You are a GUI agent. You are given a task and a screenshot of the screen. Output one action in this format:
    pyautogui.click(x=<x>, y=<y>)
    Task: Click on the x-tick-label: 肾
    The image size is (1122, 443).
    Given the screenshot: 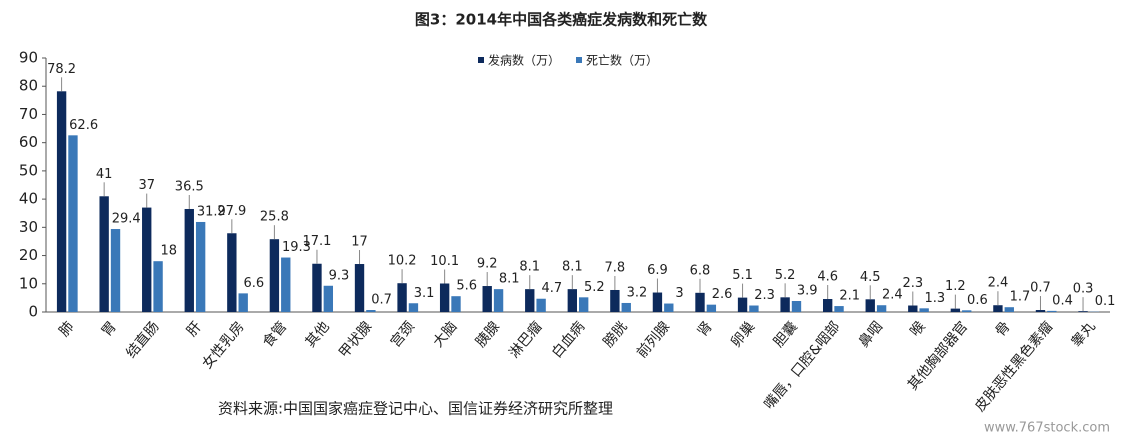 What is the action you would take?
    pyautogui.click(x=705, y=329)
    